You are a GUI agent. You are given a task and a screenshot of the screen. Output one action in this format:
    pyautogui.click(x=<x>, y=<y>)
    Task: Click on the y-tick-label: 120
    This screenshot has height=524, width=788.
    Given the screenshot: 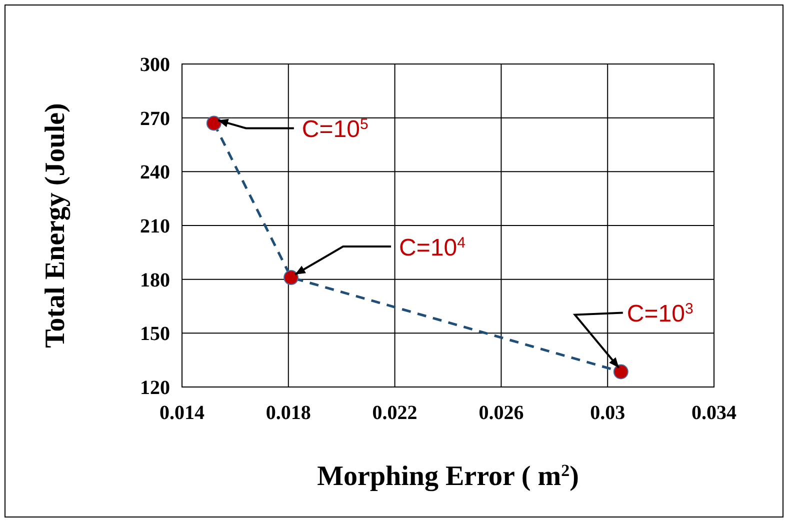 What is the action you would take?
    pyautogui.click(x=155, y=388)
    